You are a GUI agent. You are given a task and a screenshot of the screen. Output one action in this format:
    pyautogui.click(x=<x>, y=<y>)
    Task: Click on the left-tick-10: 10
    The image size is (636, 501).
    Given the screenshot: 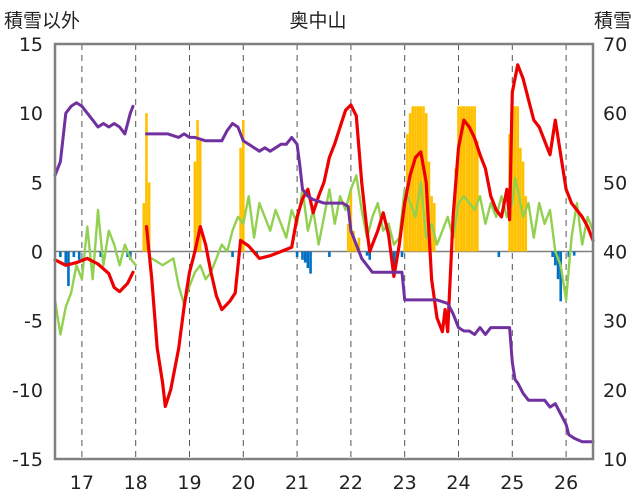 What is the action you would take?
    pyautogui.click(x=31, y=114)
    